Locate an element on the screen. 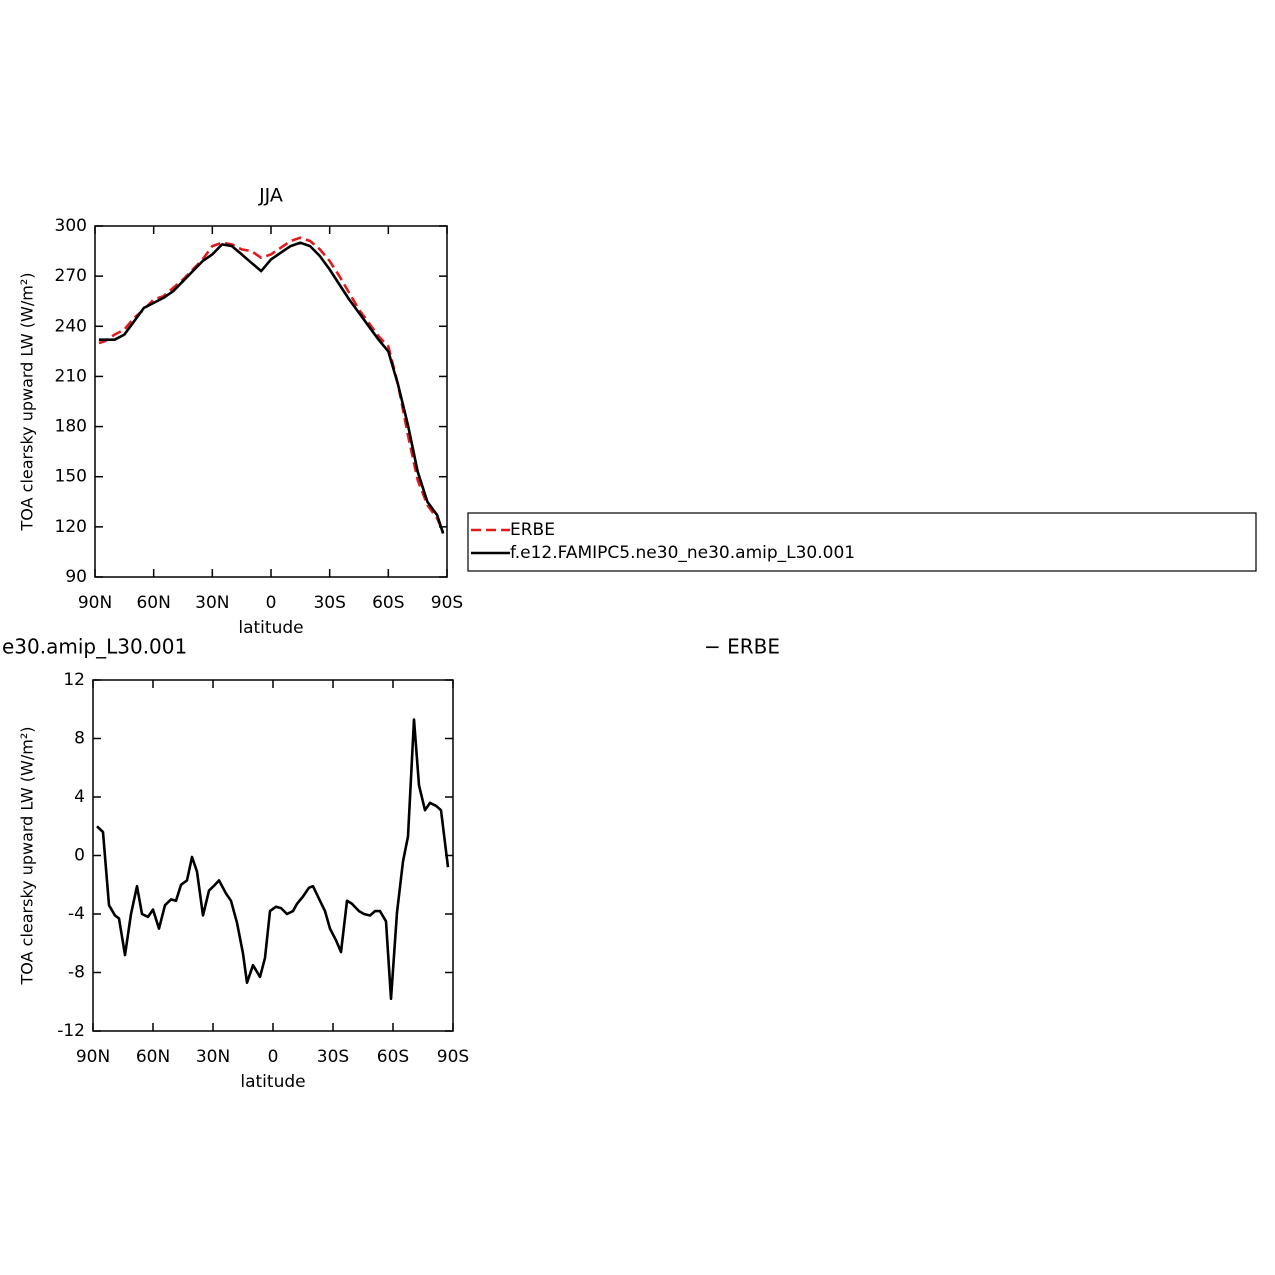  y-tick-label: 0 is located at coordinates (79, 856).